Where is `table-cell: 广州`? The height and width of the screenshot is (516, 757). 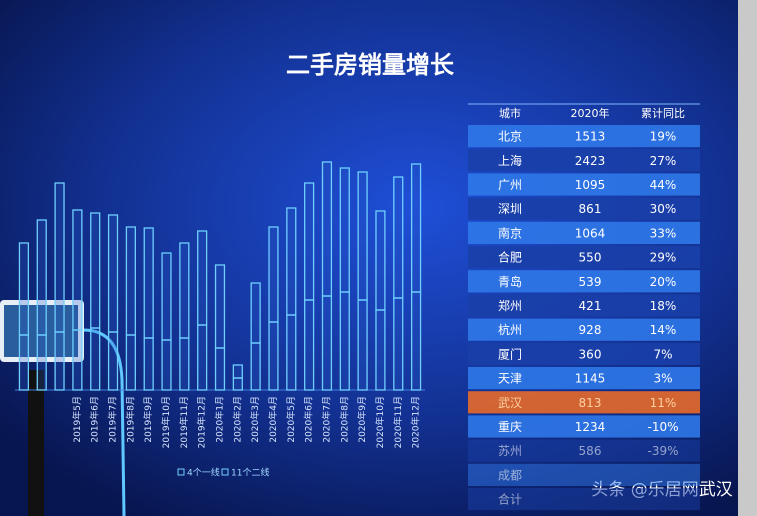 table-cell: 广州 is located at coordinates (510, 185).